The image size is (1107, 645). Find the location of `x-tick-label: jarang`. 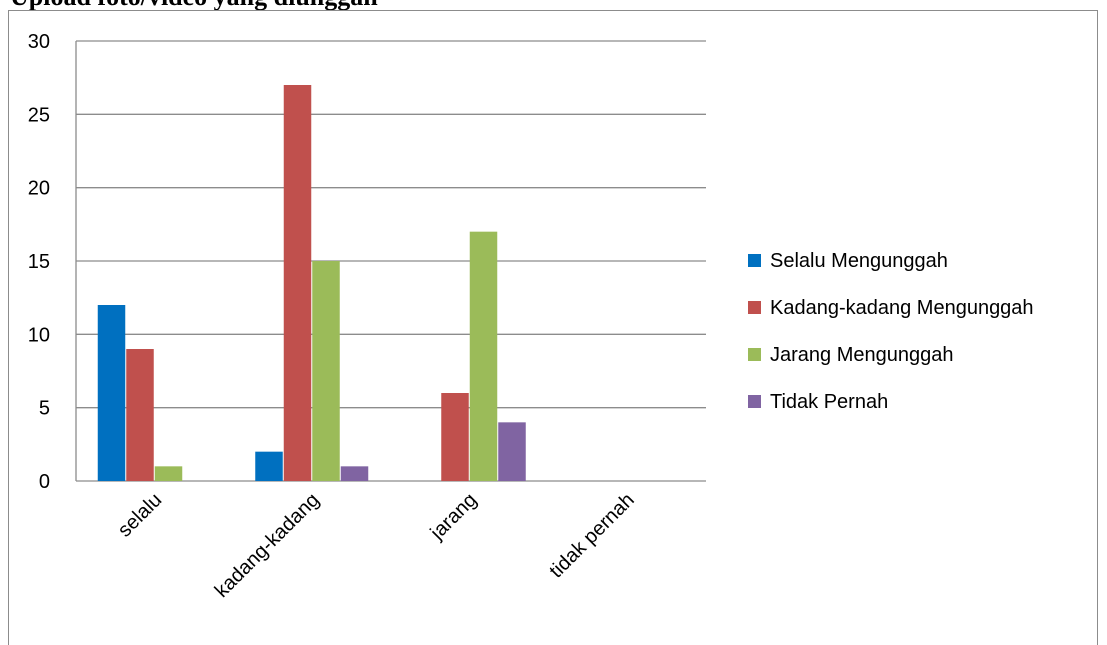

x-tick-label: jarang is located at coordinates (454, 517).